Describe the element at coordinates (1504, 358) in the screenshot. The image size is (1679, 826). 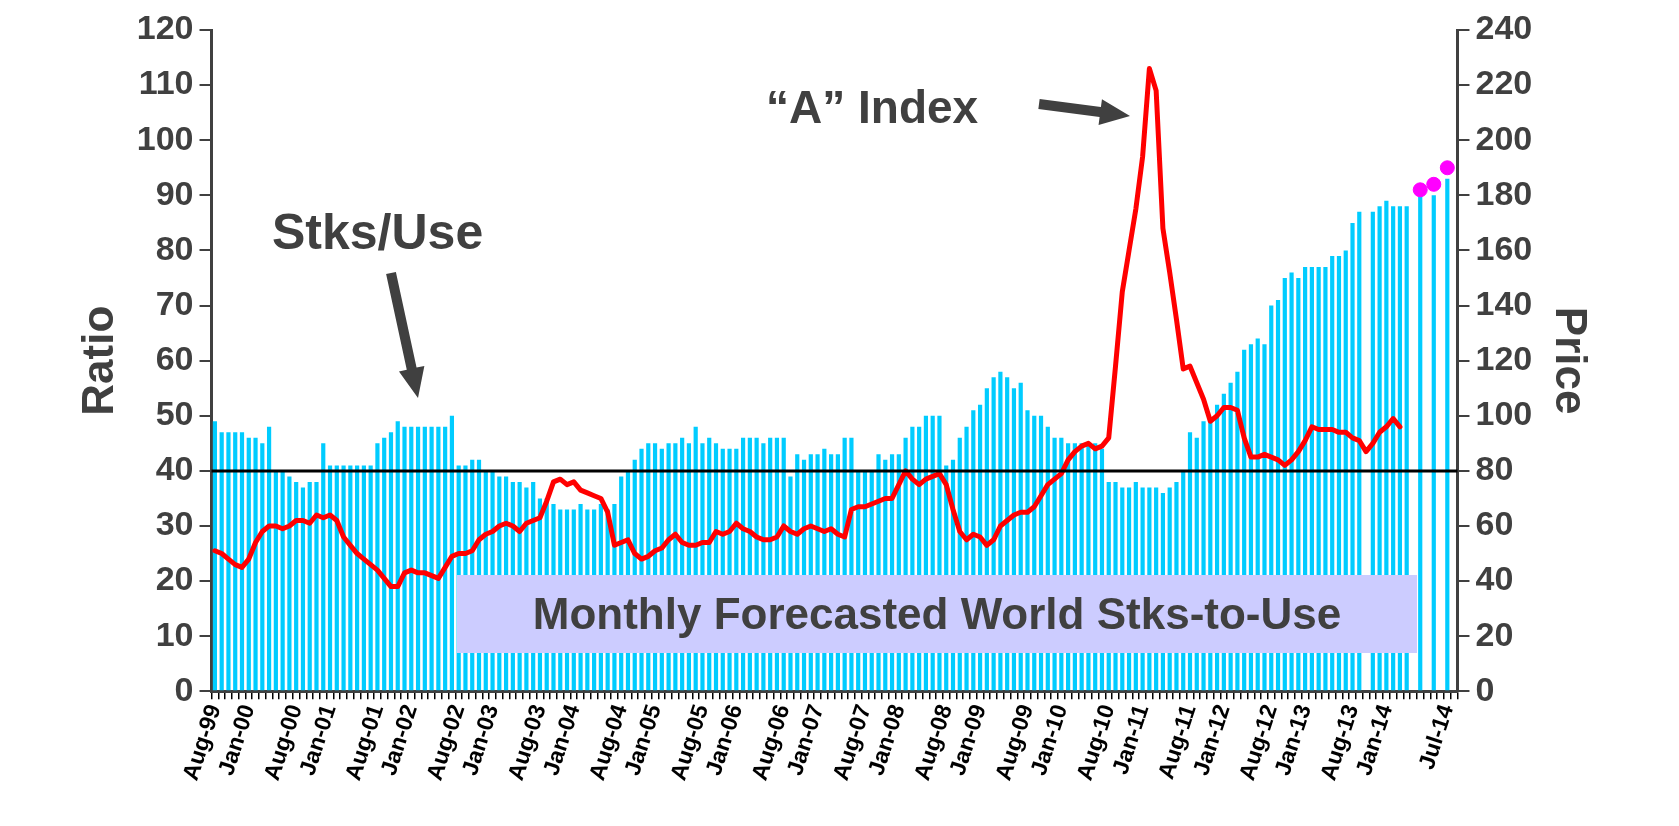
I see `y2-tick-label: 120` at that location.